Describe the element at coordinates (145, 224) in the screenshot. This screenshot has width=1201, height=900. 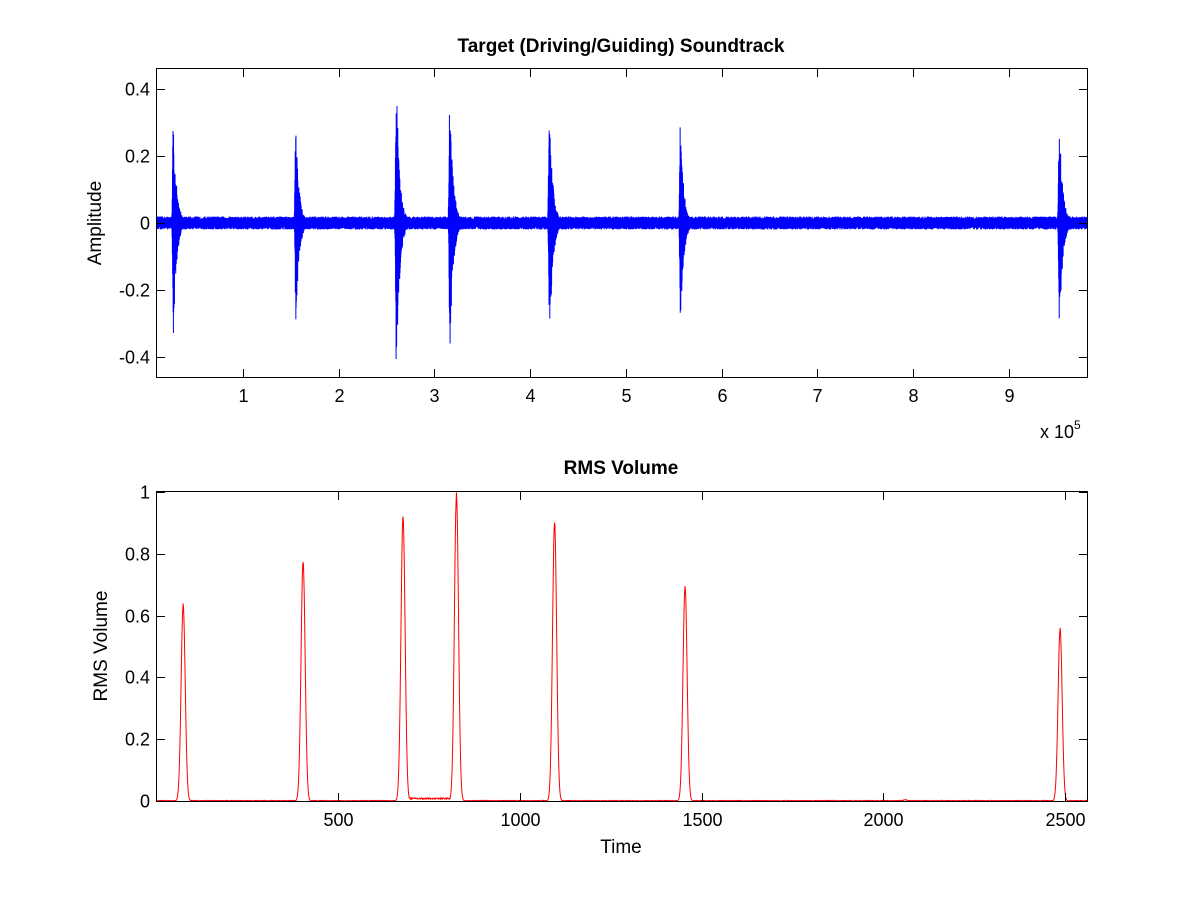
I see `soundtrack-ytick-label: 0` at that location.